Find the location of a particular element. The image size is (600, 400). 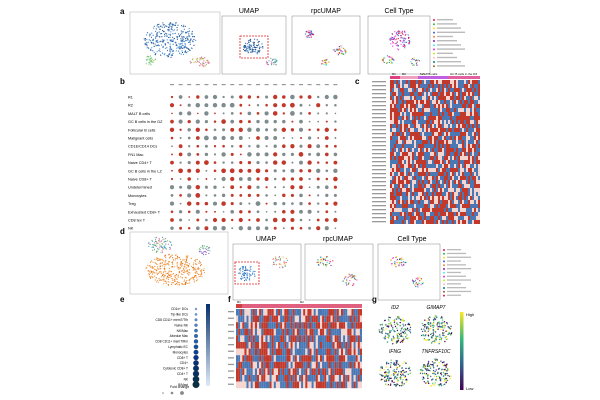

legend-swatch is located at coordinates (444, 272).